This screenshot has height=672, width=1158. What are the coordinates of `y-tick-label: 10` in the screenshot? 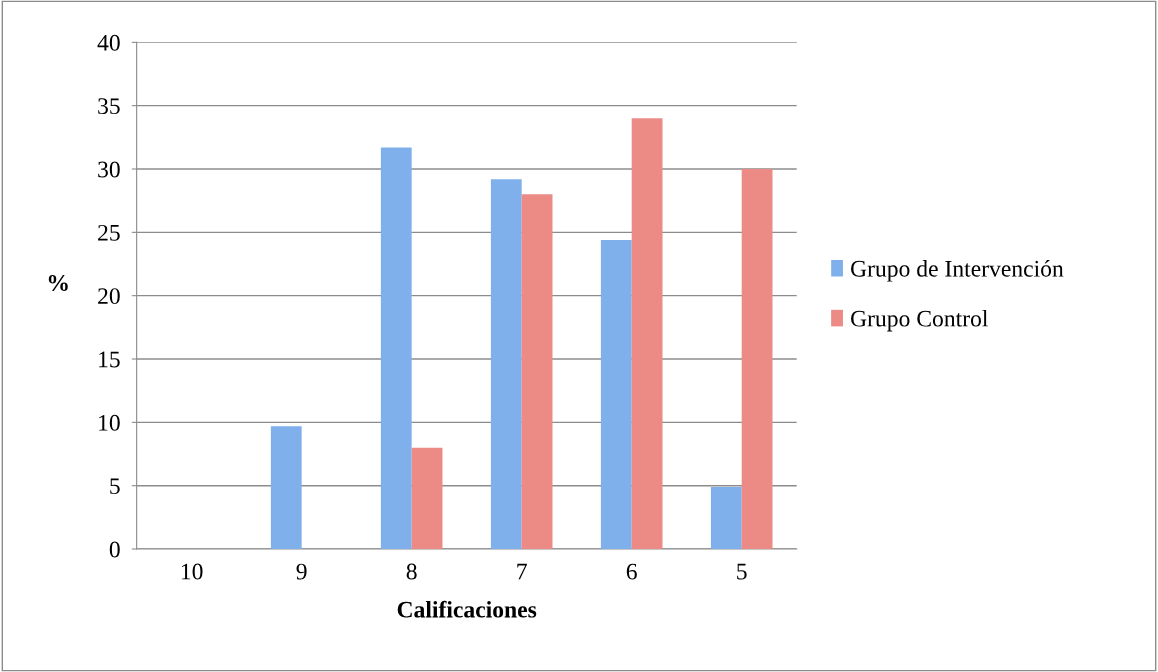 It's located at (109, 422).